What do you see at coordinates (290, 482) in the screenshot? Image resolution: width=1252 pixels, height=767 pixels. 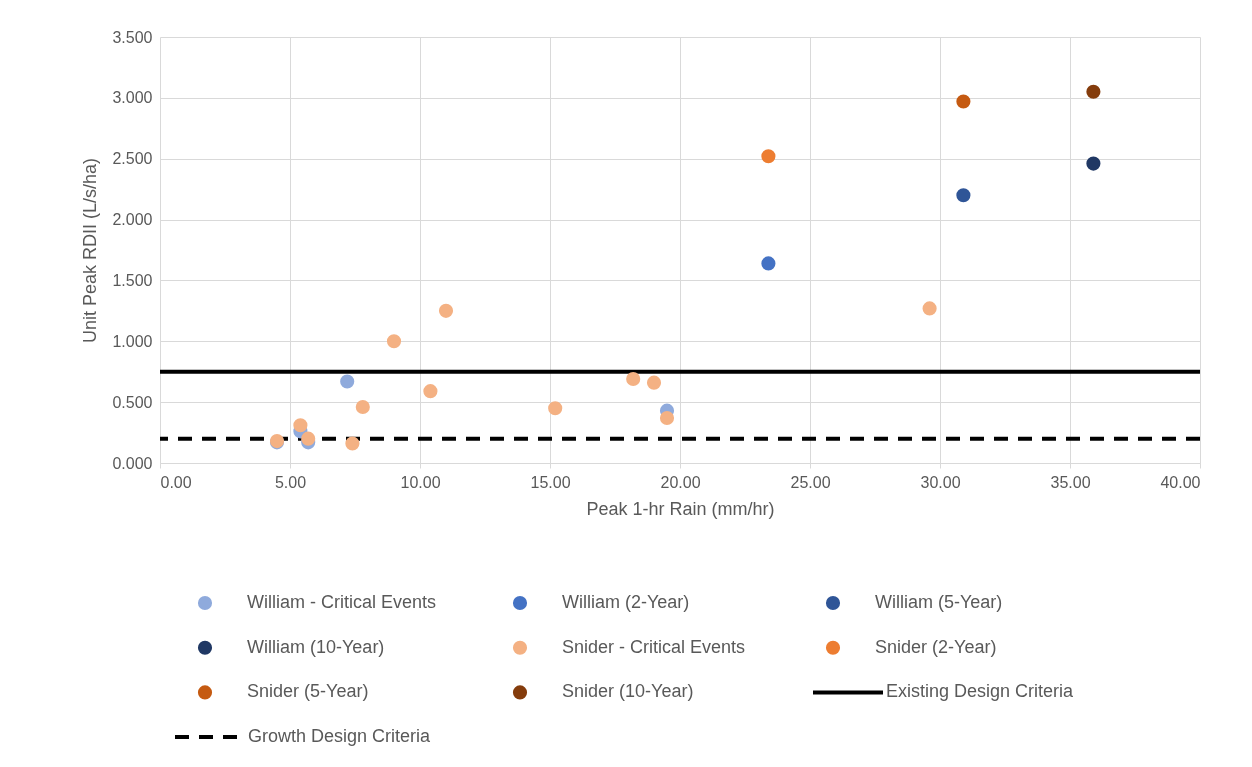 I see `x-tick-label: 5.00` at bounding box center [290, 482].